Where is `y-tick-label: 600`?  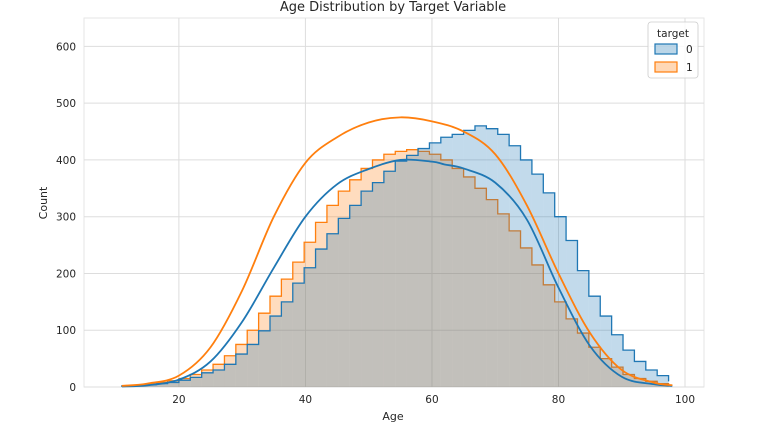
y-tick-label: 600 is located at coordinates (66, 47).